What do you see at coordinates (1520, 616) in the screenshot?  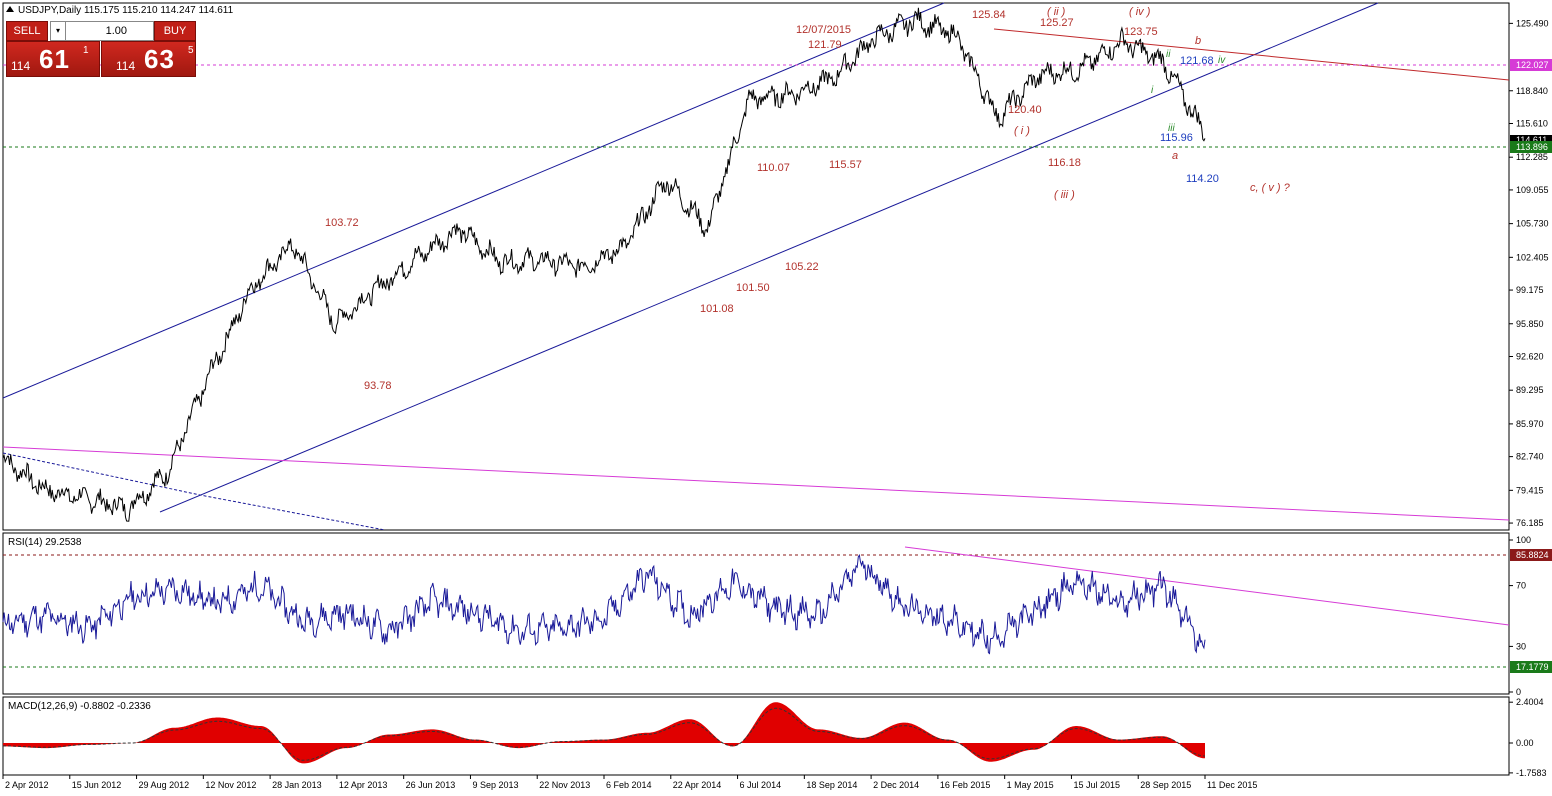 I see `rsi-axis: 100 70 30 0` at bounding box center [1520, 616].